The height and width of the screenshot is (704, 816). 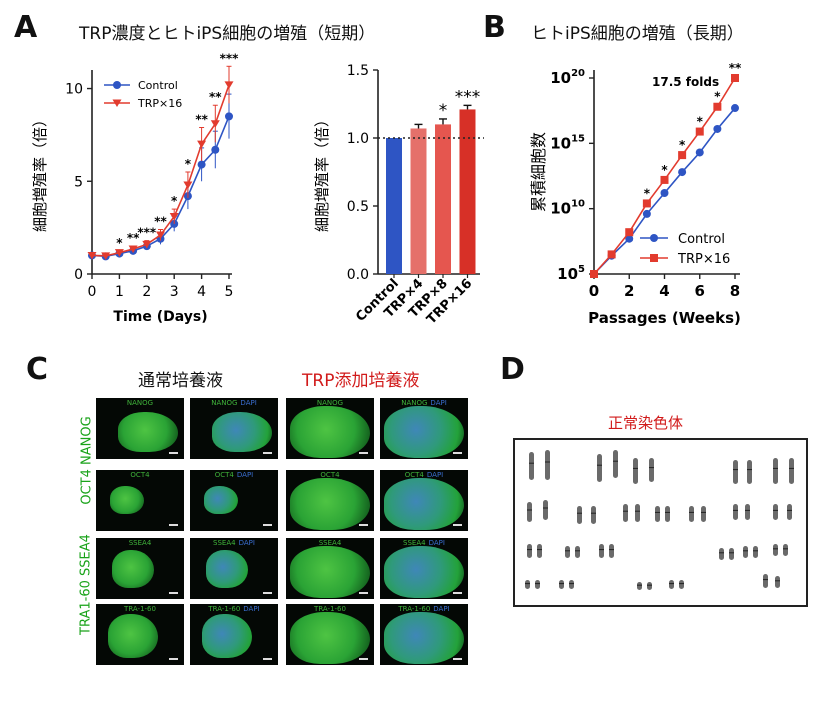 I want to click on x-tick-label: 6, so click(x=700, y=291).